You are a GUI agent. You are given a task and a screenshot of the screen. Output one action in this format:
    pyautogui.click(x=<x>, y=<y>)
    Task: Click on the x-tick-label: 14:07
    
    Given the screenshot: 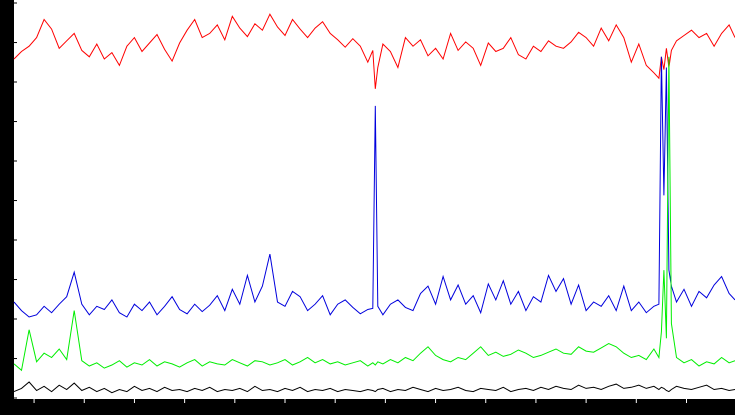 What is the action you would take?
    pyautogui.click(x=335, y=410)
    